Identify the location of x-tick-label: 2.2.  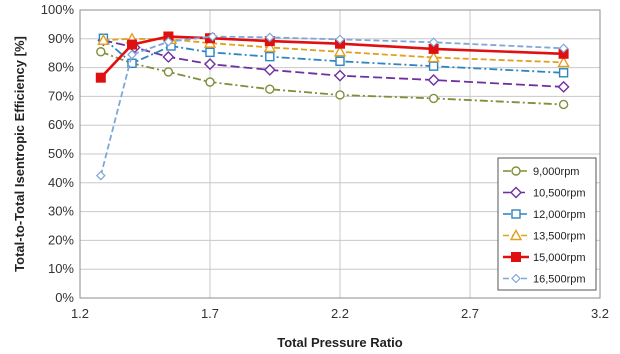
(340, 313).